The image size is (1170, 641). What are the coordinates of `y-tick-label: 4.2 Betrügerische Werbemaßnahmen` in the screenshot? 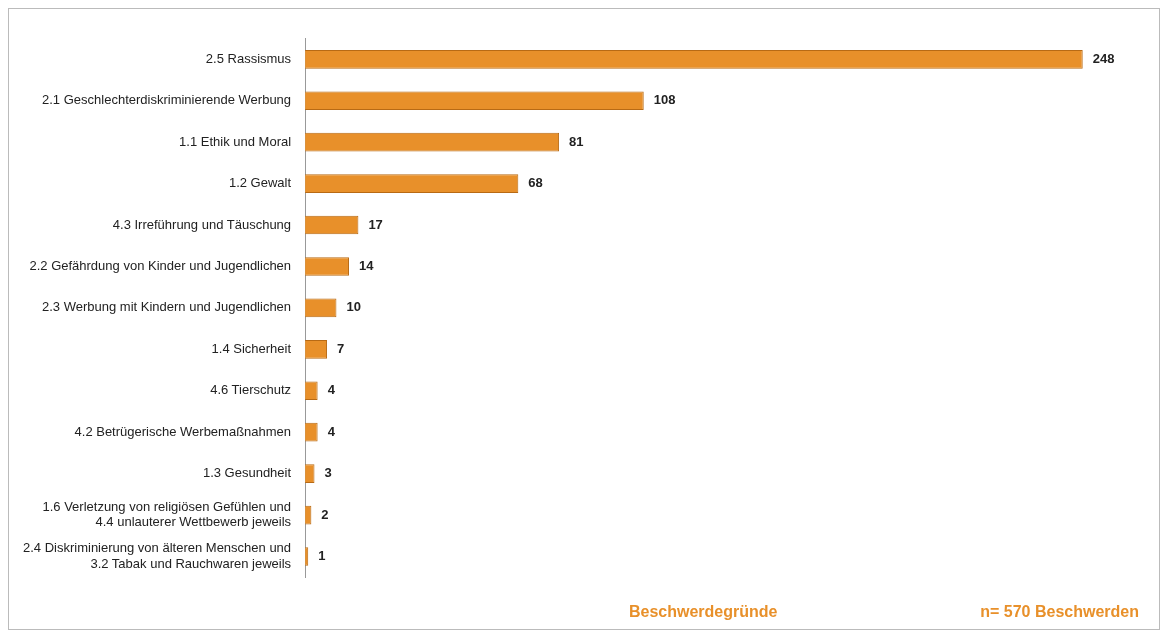 It's located at (183, 431).